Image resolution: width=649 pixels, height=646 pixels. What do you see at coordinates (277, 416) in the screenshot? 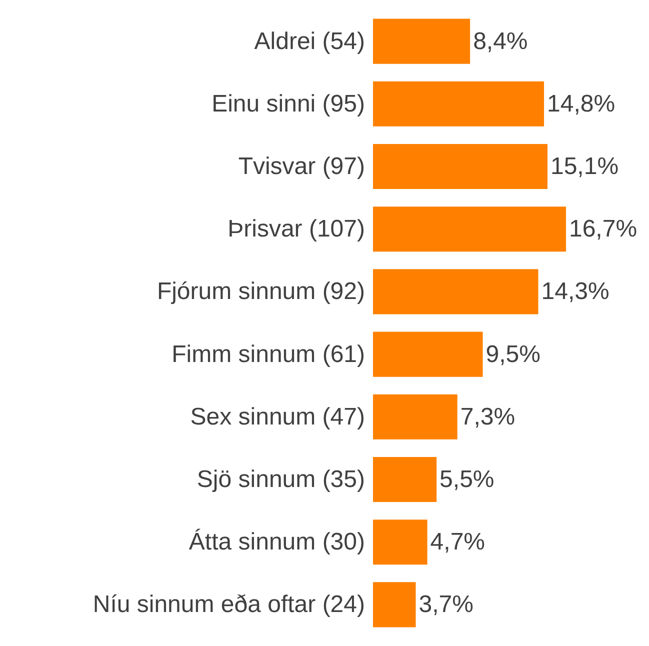
I see `y-tick-label: Sex sinnum (47)` at bounding box center [277, 416].